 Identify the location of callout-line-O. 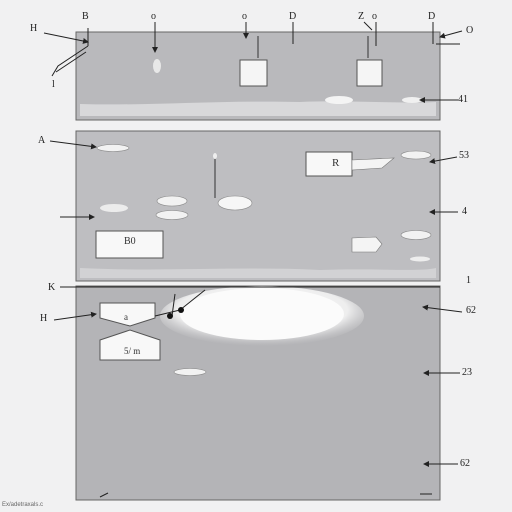
(451, 34).